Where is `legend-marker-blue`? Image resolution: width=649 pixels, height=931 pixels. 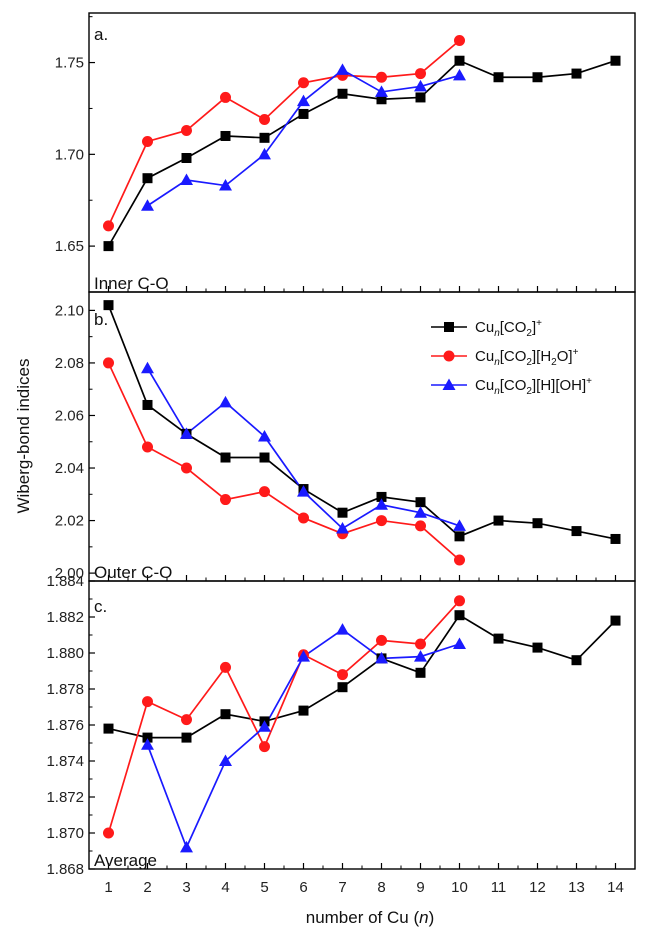
legend-marker-blue is located at coordinates (449, 384).